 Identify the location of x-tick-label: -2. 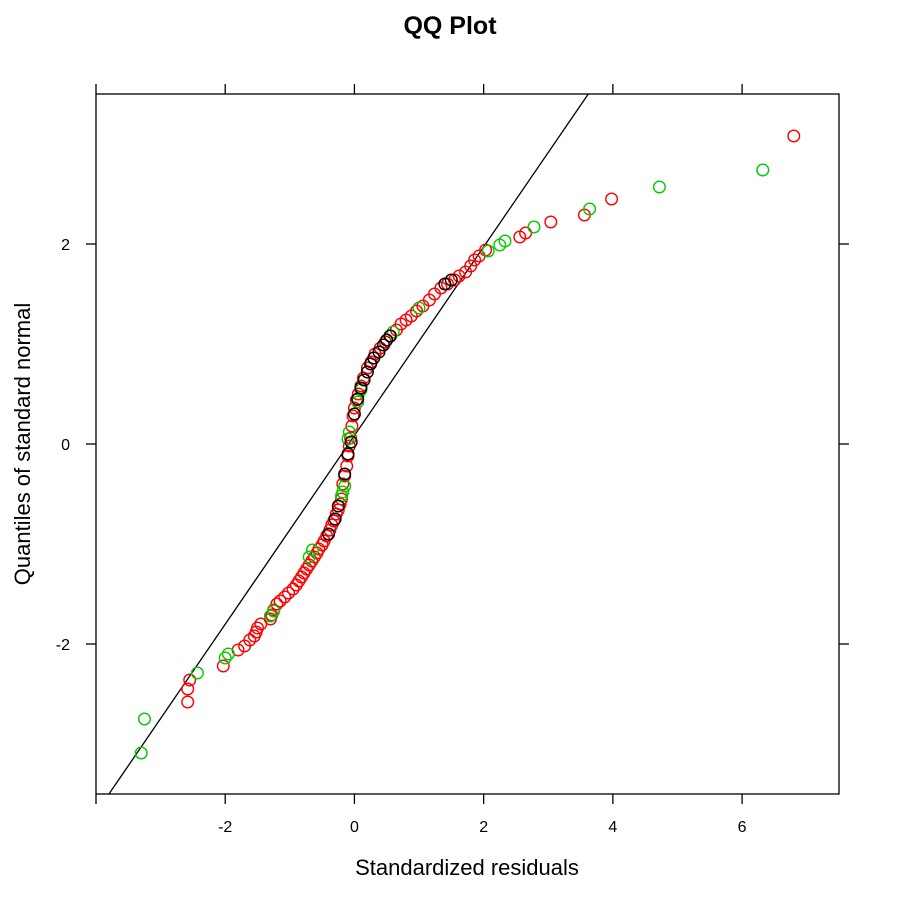
(225, 827).